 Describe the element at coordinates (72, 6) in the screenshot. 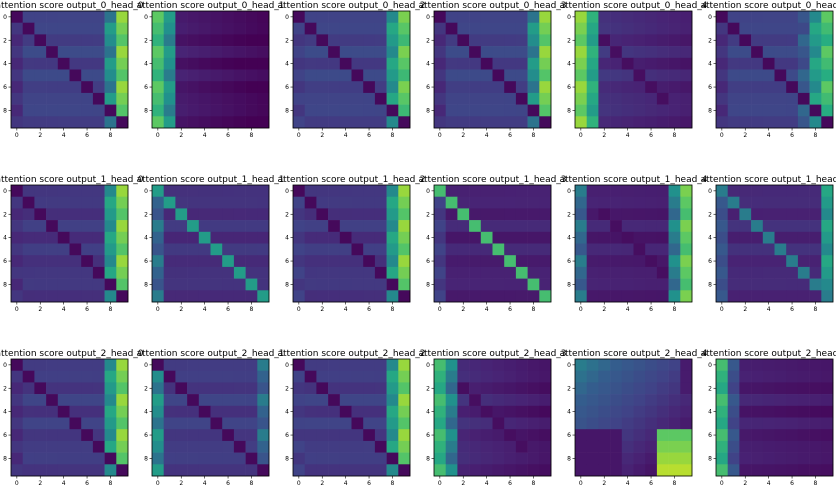

I see `panel-title: attention score output_0_head_0` at that location.